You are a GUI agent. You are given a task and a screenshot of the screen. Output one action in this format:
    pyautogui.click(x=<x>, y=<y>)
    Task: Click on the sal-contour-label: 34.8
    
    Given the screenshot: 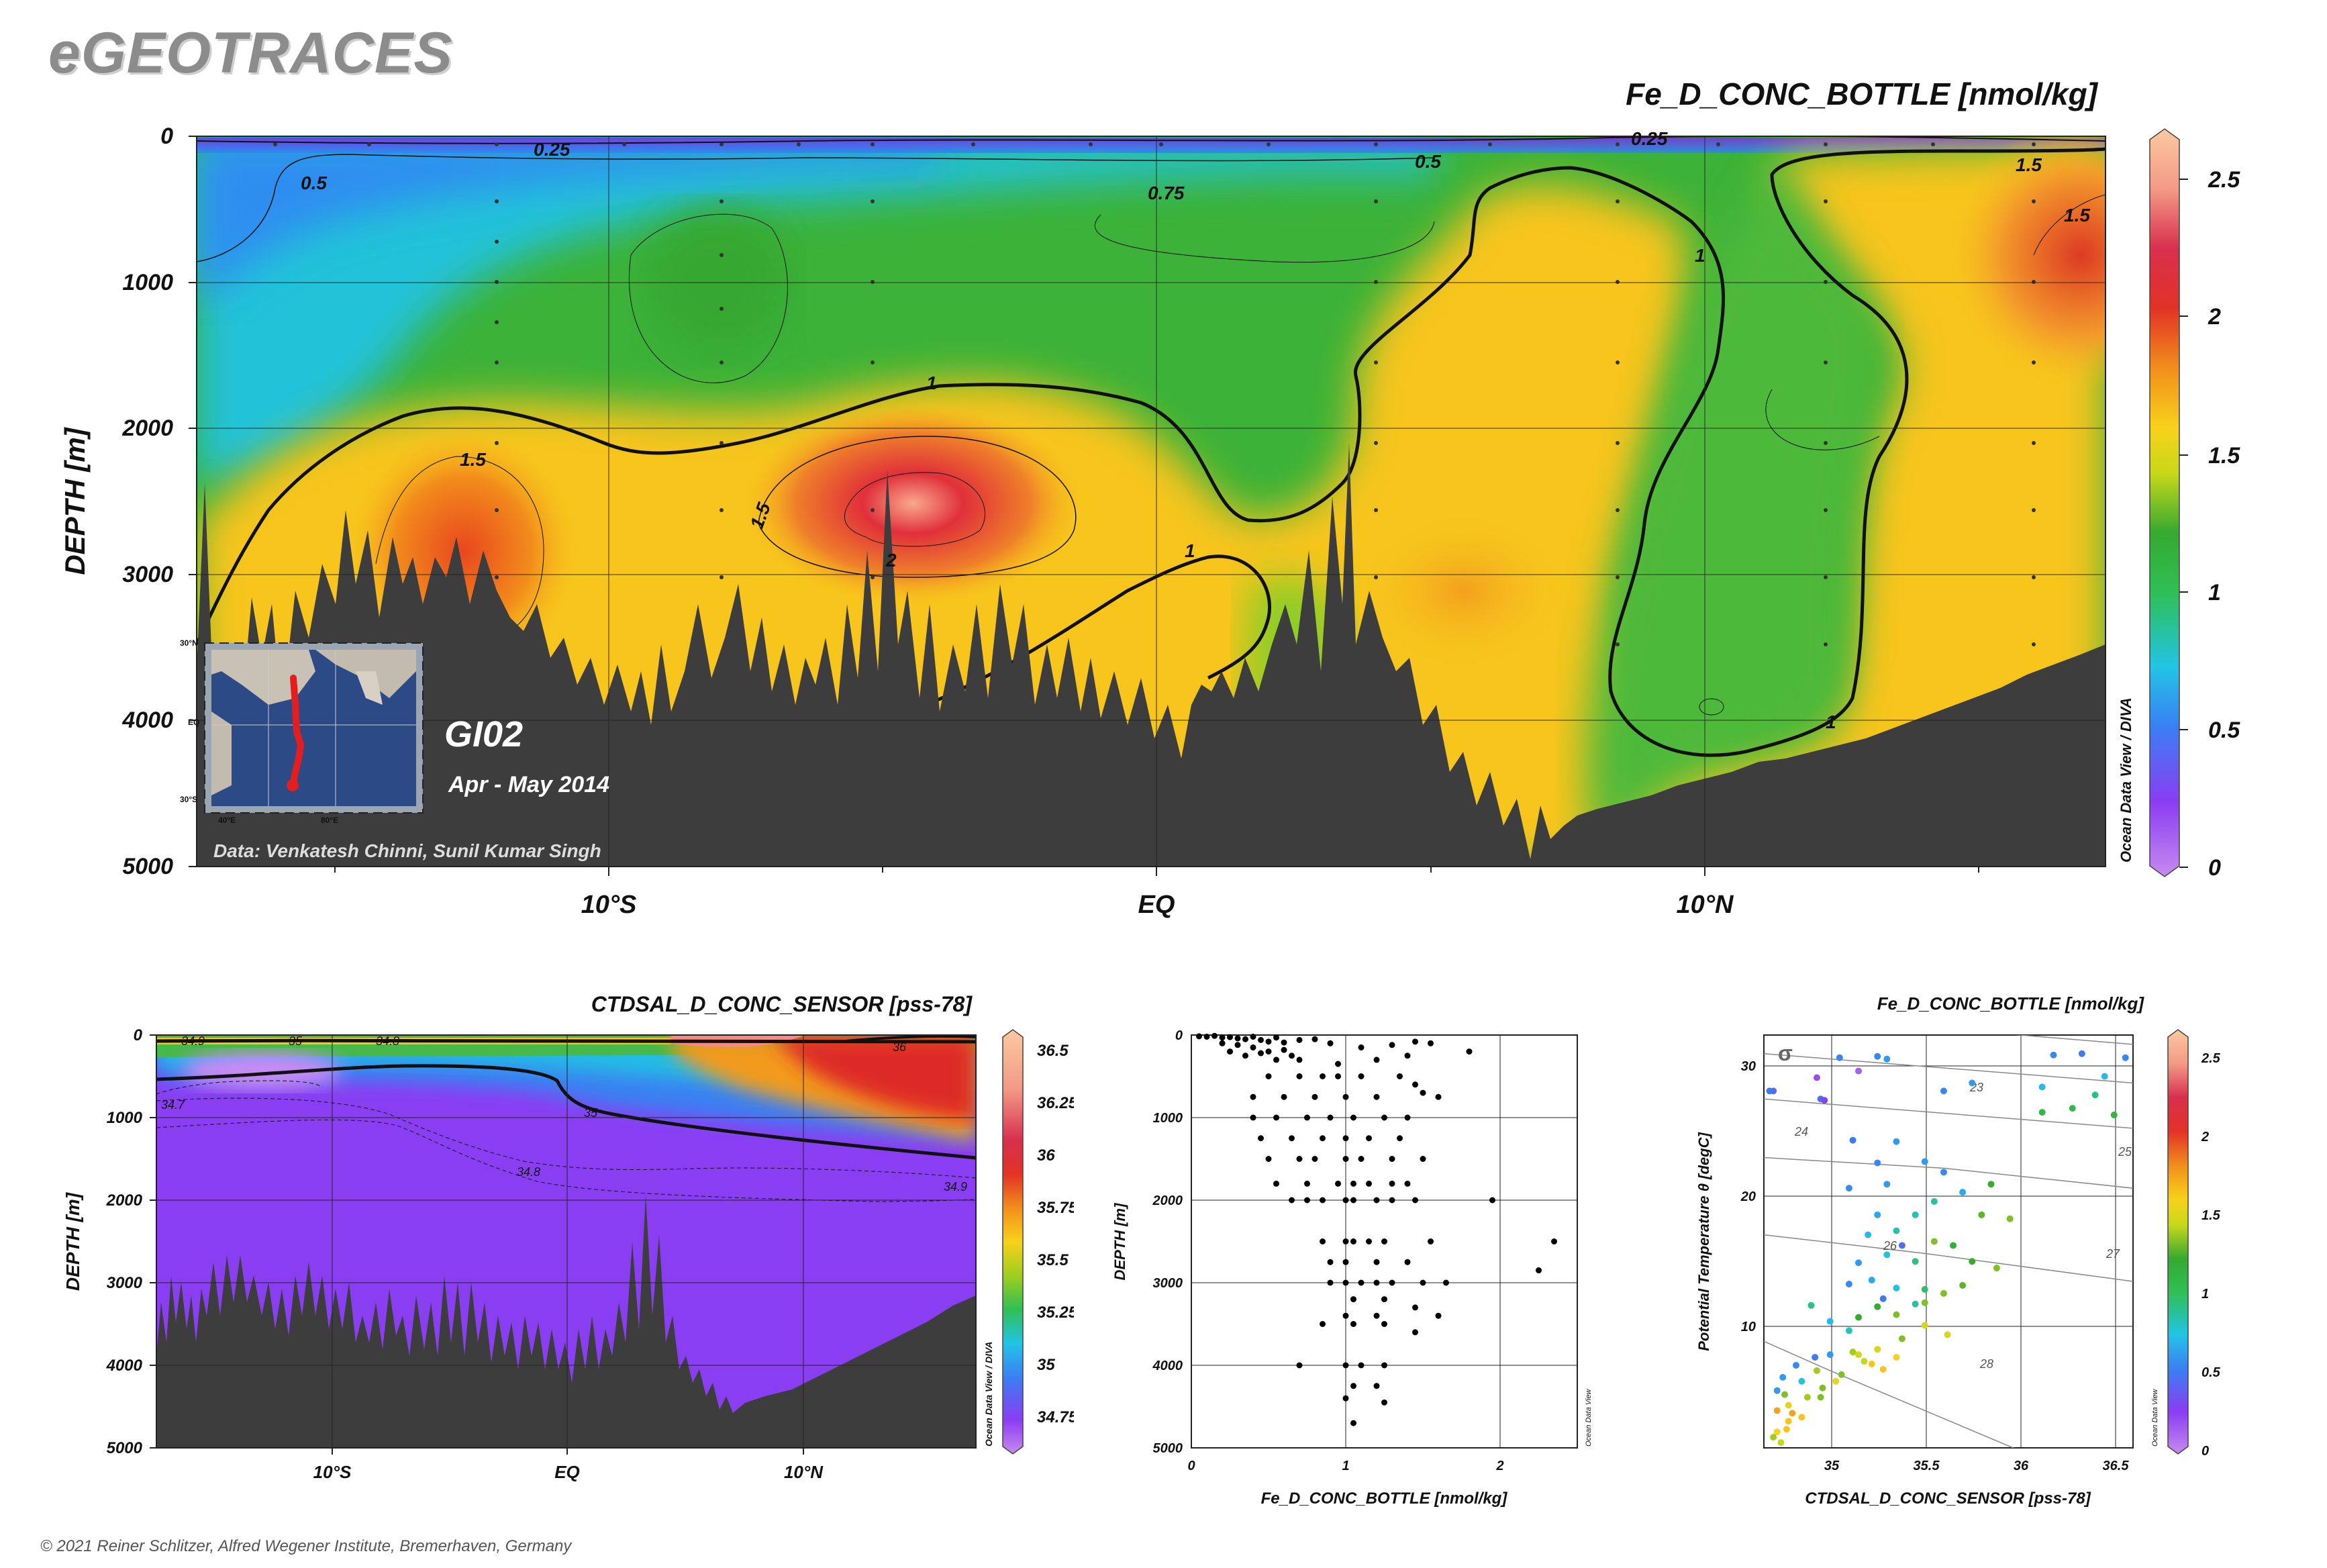 What is the action you would take?
    pyautogui.click(x=387, y=1041)
    